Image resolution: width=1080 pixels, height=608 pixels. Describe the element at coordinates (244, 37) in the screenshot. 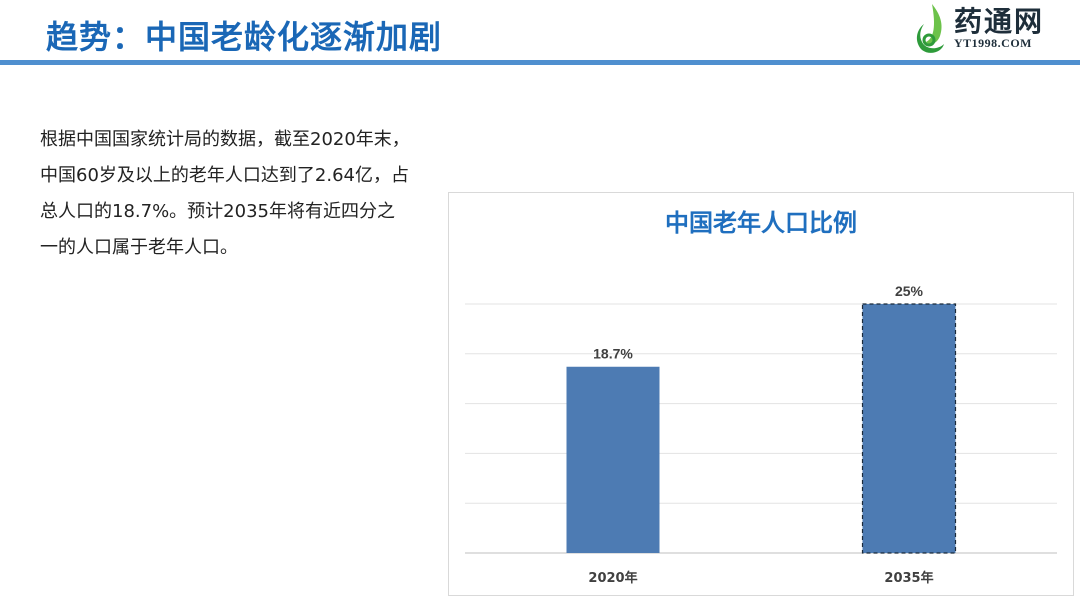

I see `page-title: 趋势：中国老龄化逐渐加剧` at that location.